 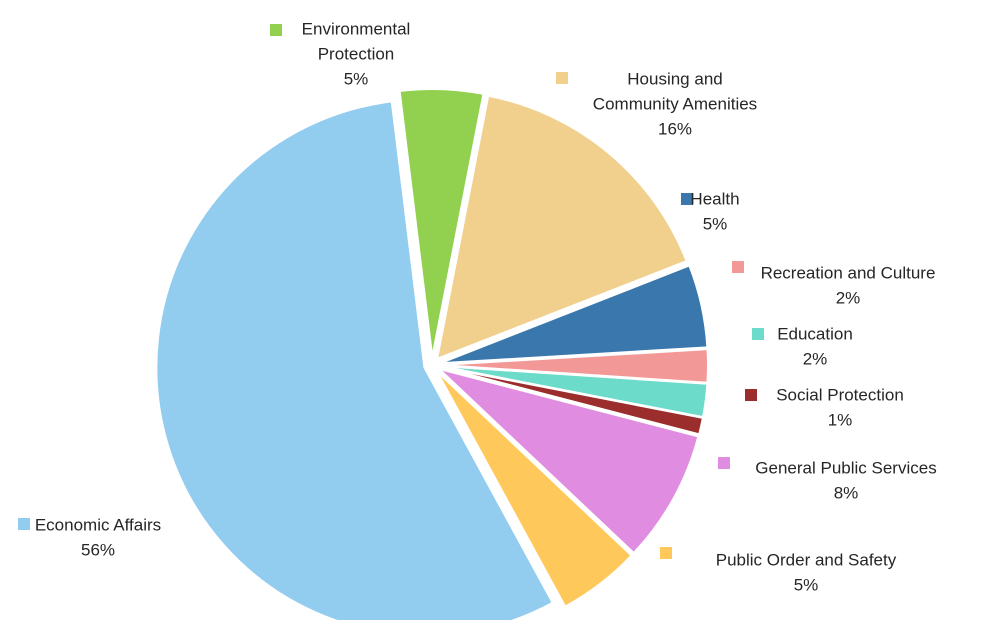 I want to click on value-label-economic-affairs: 56%, so click(x=98, y=549).